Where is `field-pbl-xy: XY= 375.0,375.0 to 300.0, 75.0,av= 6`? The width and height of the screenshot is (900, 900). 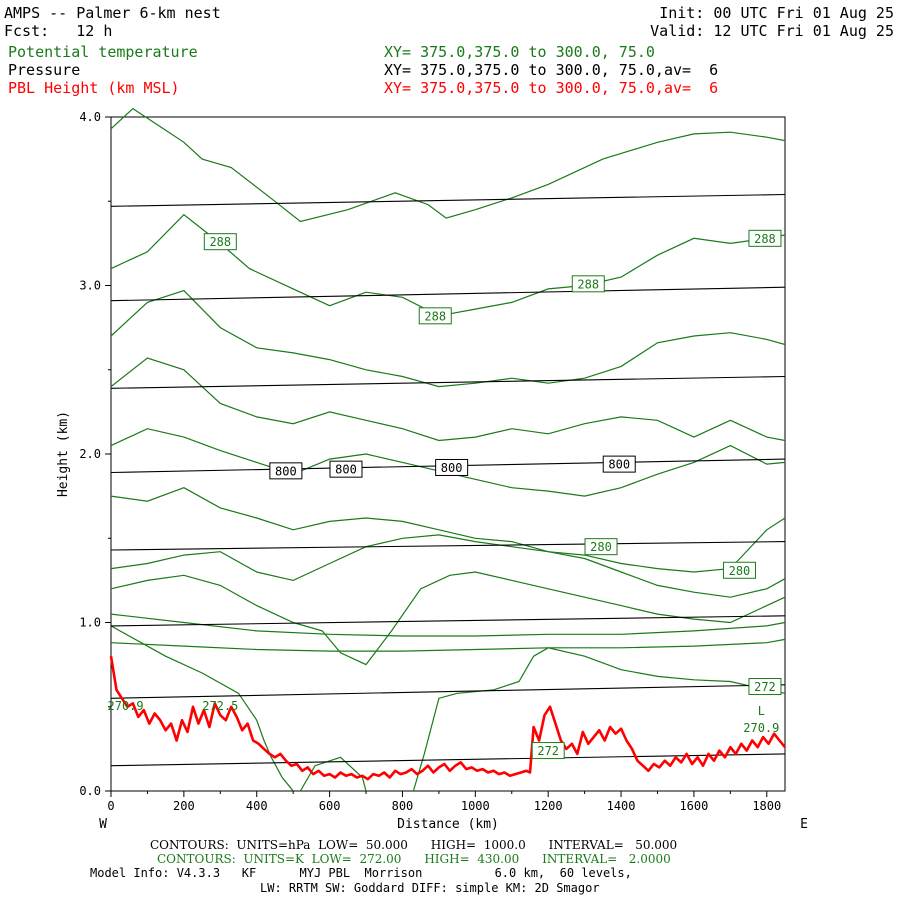 field-pbl-xy: XY= 375.0,375.0 to 300.0, 75.0,av= 6 is located at coordinates (551, 88).